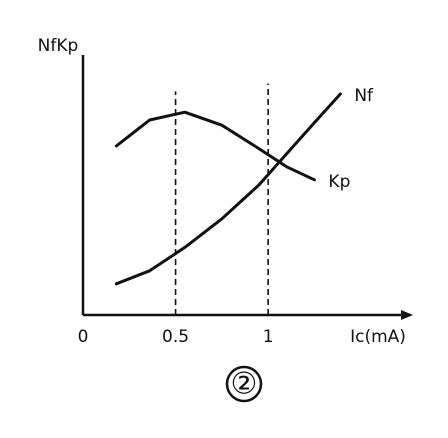 Image resolution: width=448 pixels, height=438 pixels. What do you see at coordinates (83, 337) in the screenshot?
I see `x-tick-label: 0` at bounding box center [83, 337].